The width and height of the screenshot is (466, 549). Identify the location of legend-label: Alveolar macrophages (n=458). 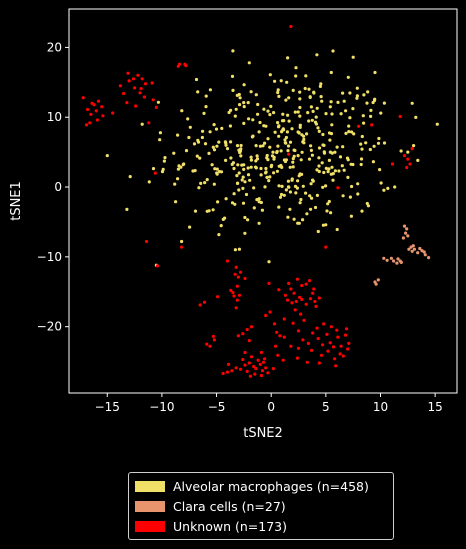
(271, 486).